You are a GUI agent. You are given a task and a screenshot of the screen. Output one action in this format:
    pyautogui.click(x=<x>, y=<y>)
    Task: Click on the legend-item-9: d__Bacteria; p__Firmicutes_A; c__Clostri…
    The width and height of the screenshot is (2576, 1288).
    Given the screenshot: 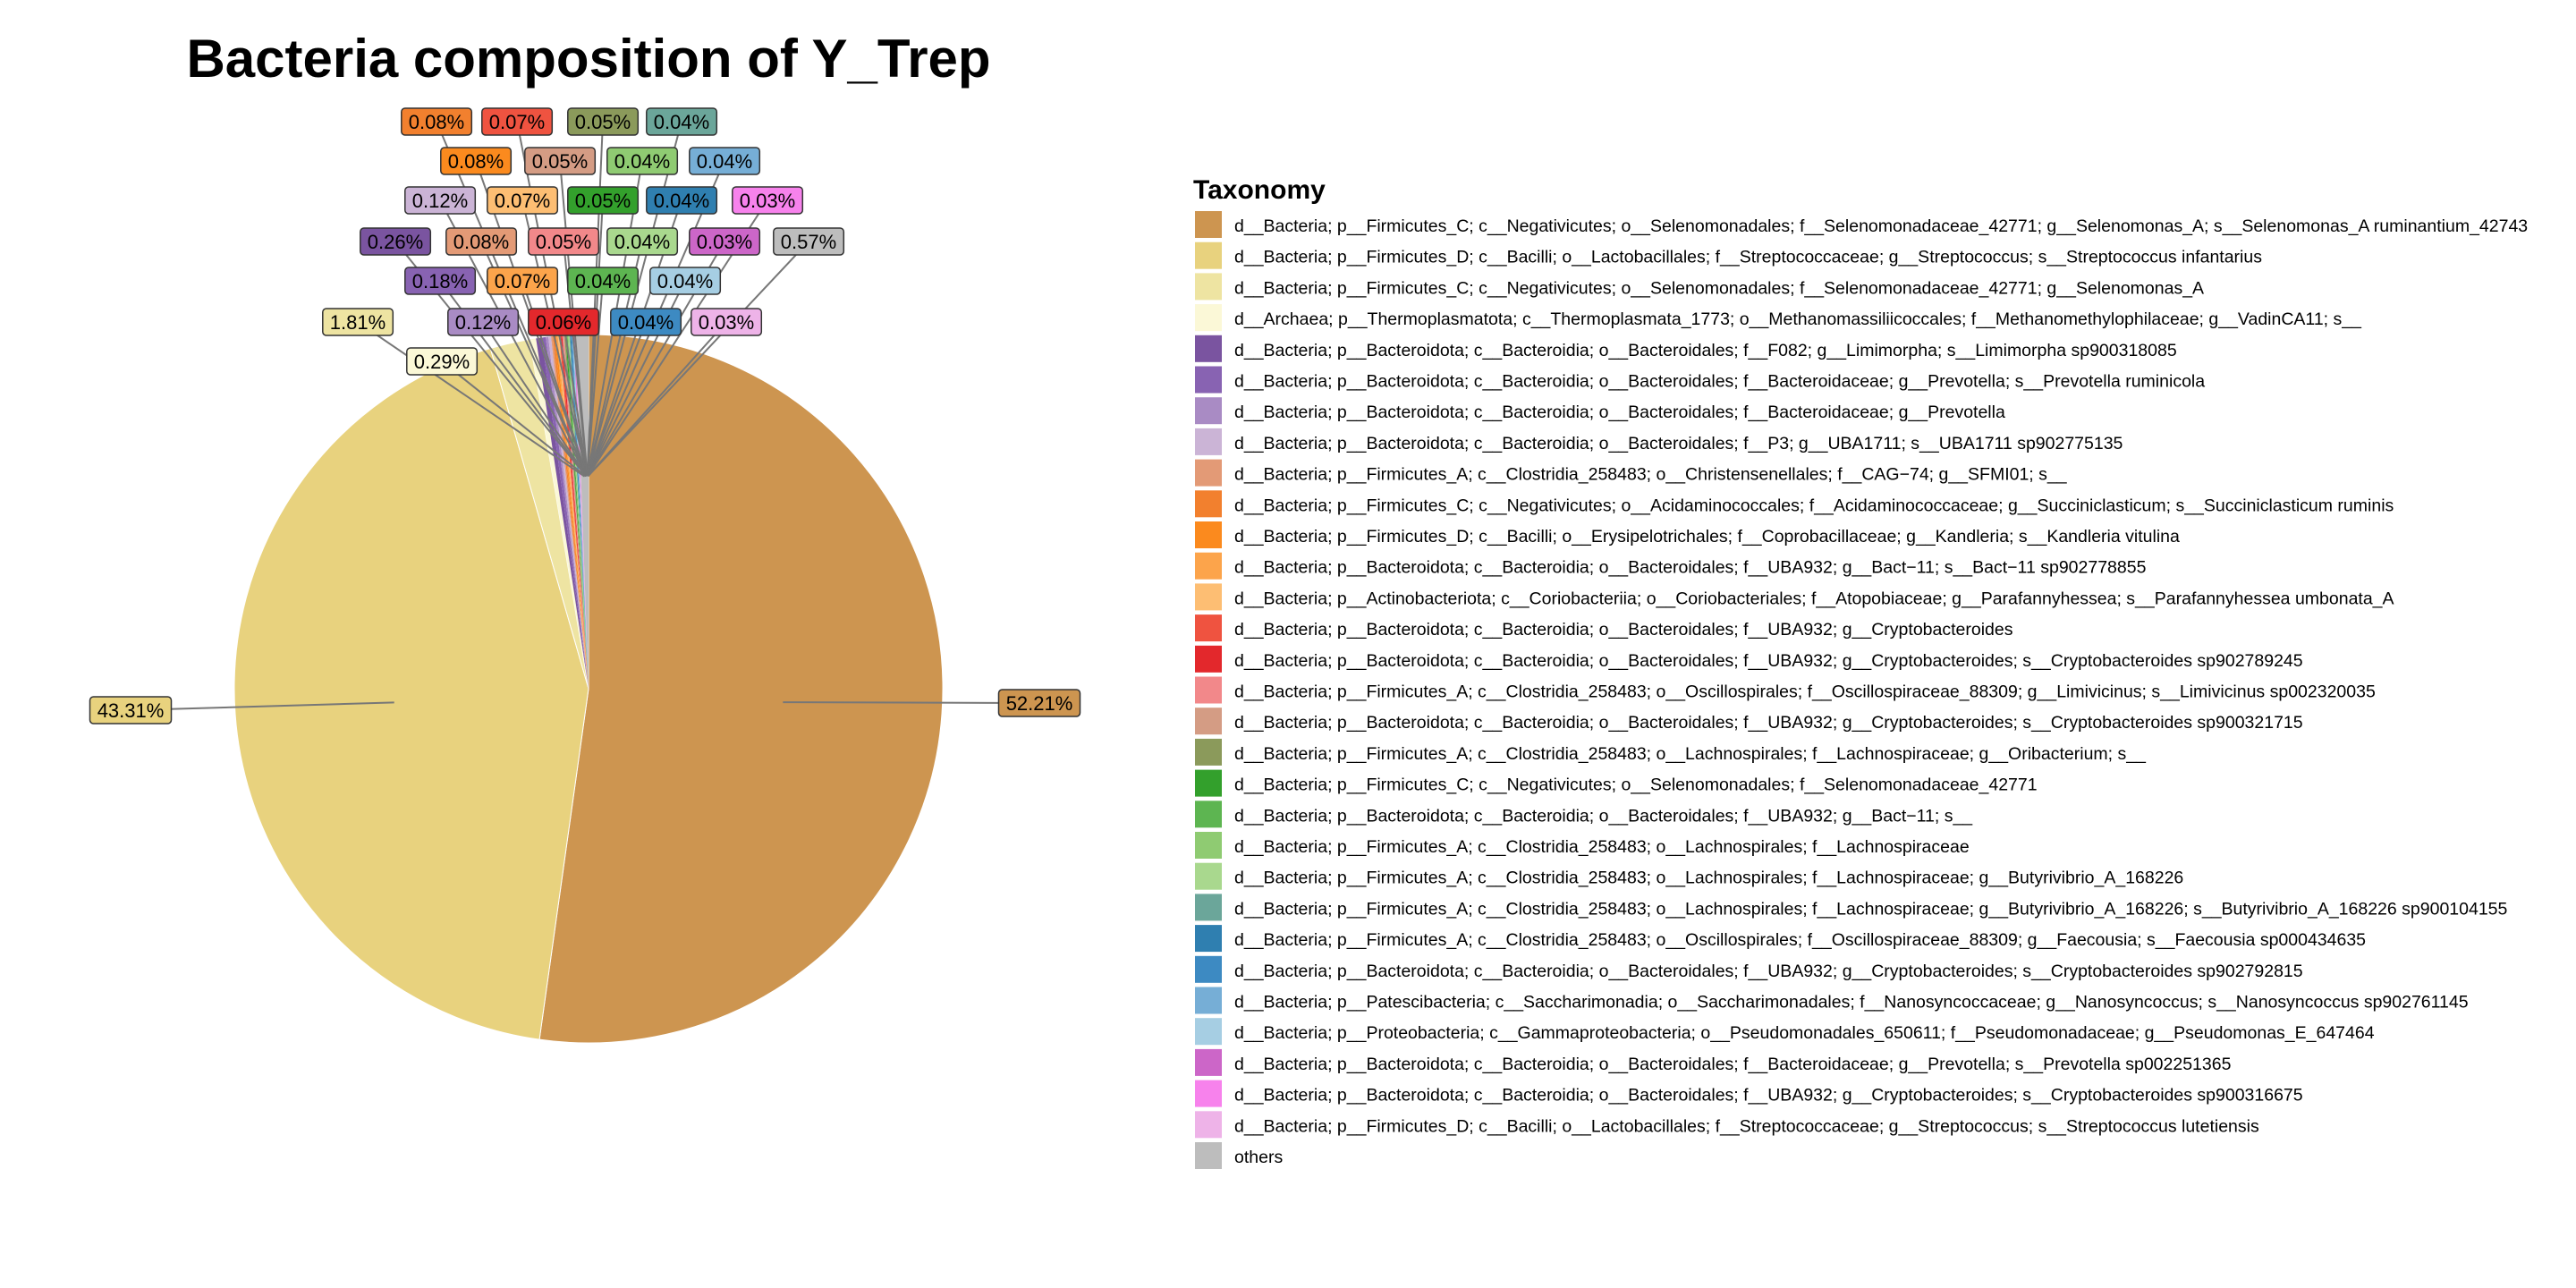 What is the action you would take?
    pyautogui.click(x=1631, y=473)
    